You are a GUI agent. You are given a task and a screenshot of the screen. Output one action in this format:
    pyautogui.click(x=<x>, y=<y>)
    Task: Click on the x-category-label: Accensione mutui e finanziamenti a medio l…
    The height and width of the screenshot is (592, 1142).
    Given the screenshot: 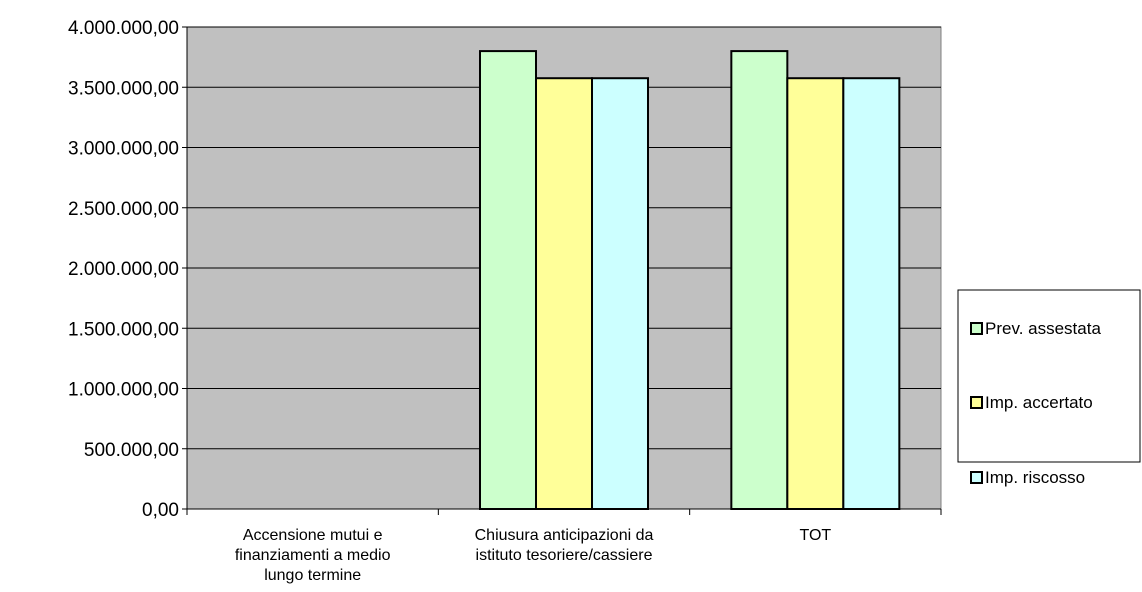 What is the action you would take?
    pyautogui.click(x=313, y=555)
    